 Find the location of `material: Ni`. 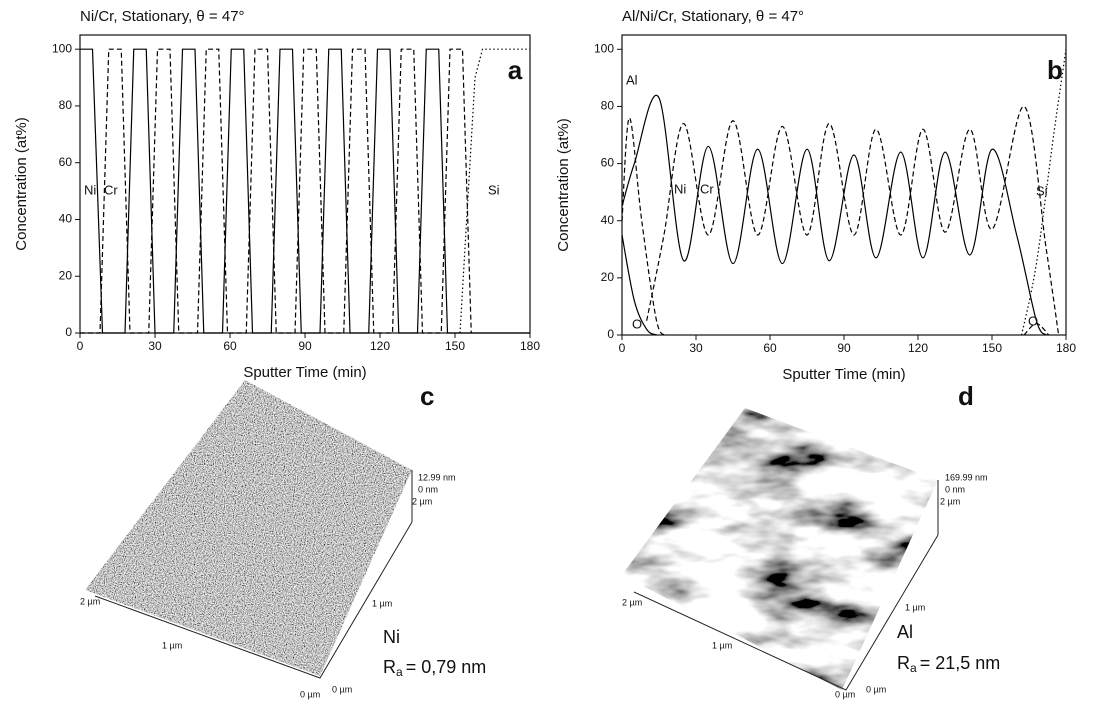

material: Ni is located at coordinates (391, 637).